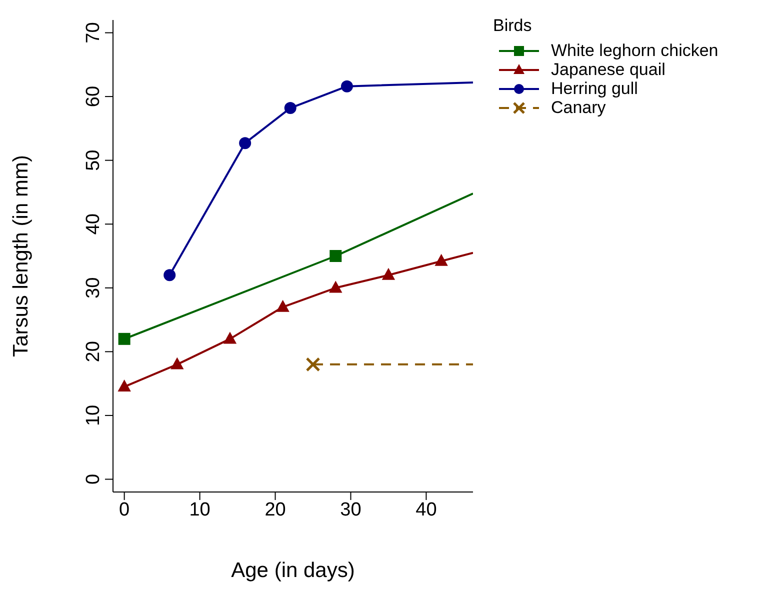 The image size is (769, 593). What do you see at coordinates (93, 224) in the screenshot?
I see `y-tick-label: 40` at bounding box center [93, 224].